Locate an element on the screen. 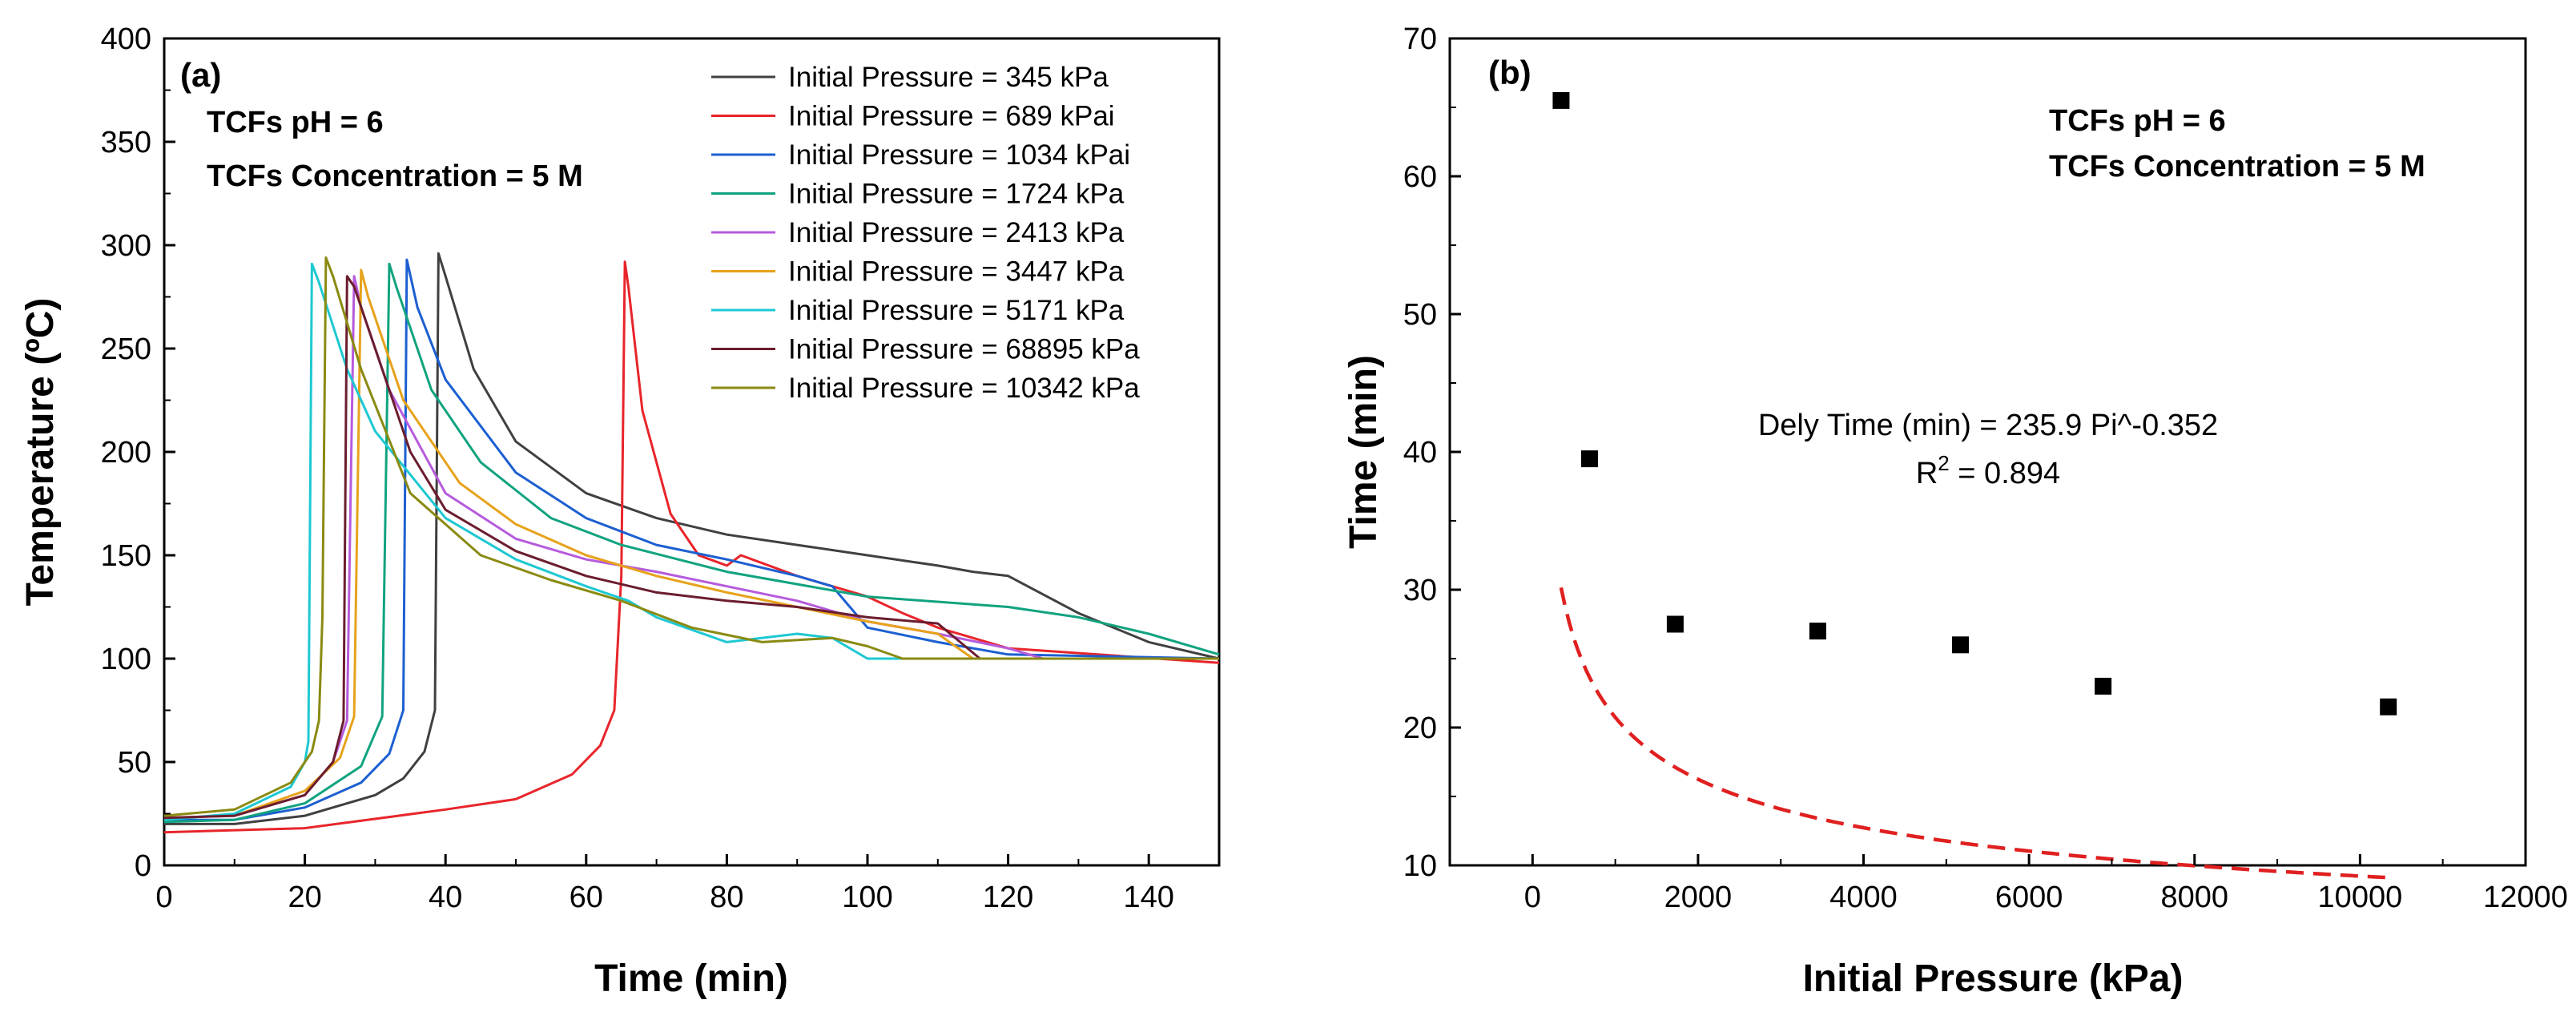 This screenshot has width=2576, height=1020. panel-a-y-tick-label: 0 is located at coordinates (143, 866).